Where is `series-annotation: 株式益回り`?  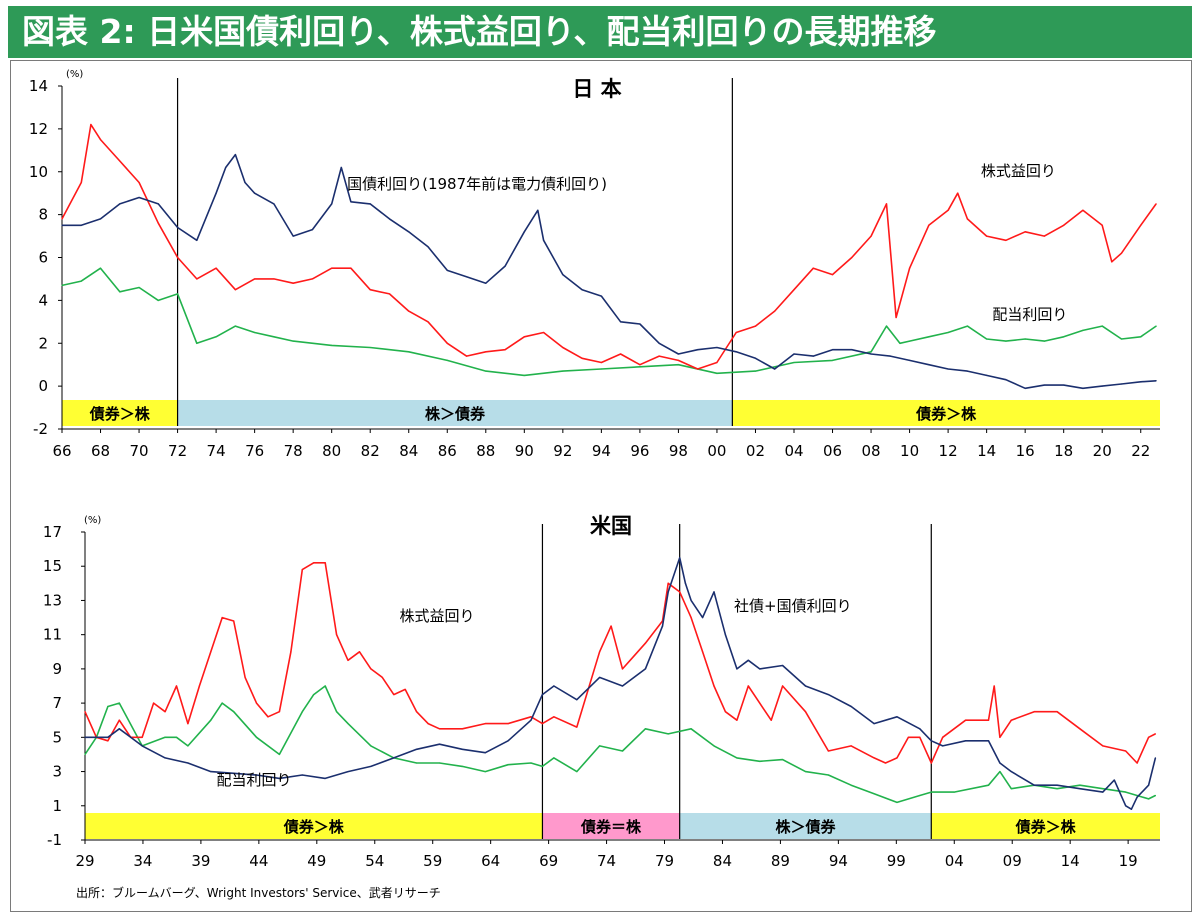
series-annotation: 株式益回り is located at coordinates (436, 616).